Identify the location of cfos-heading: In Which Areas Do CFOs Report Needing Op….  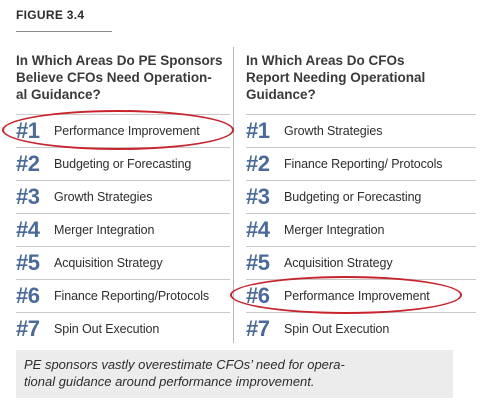
(361, 82).